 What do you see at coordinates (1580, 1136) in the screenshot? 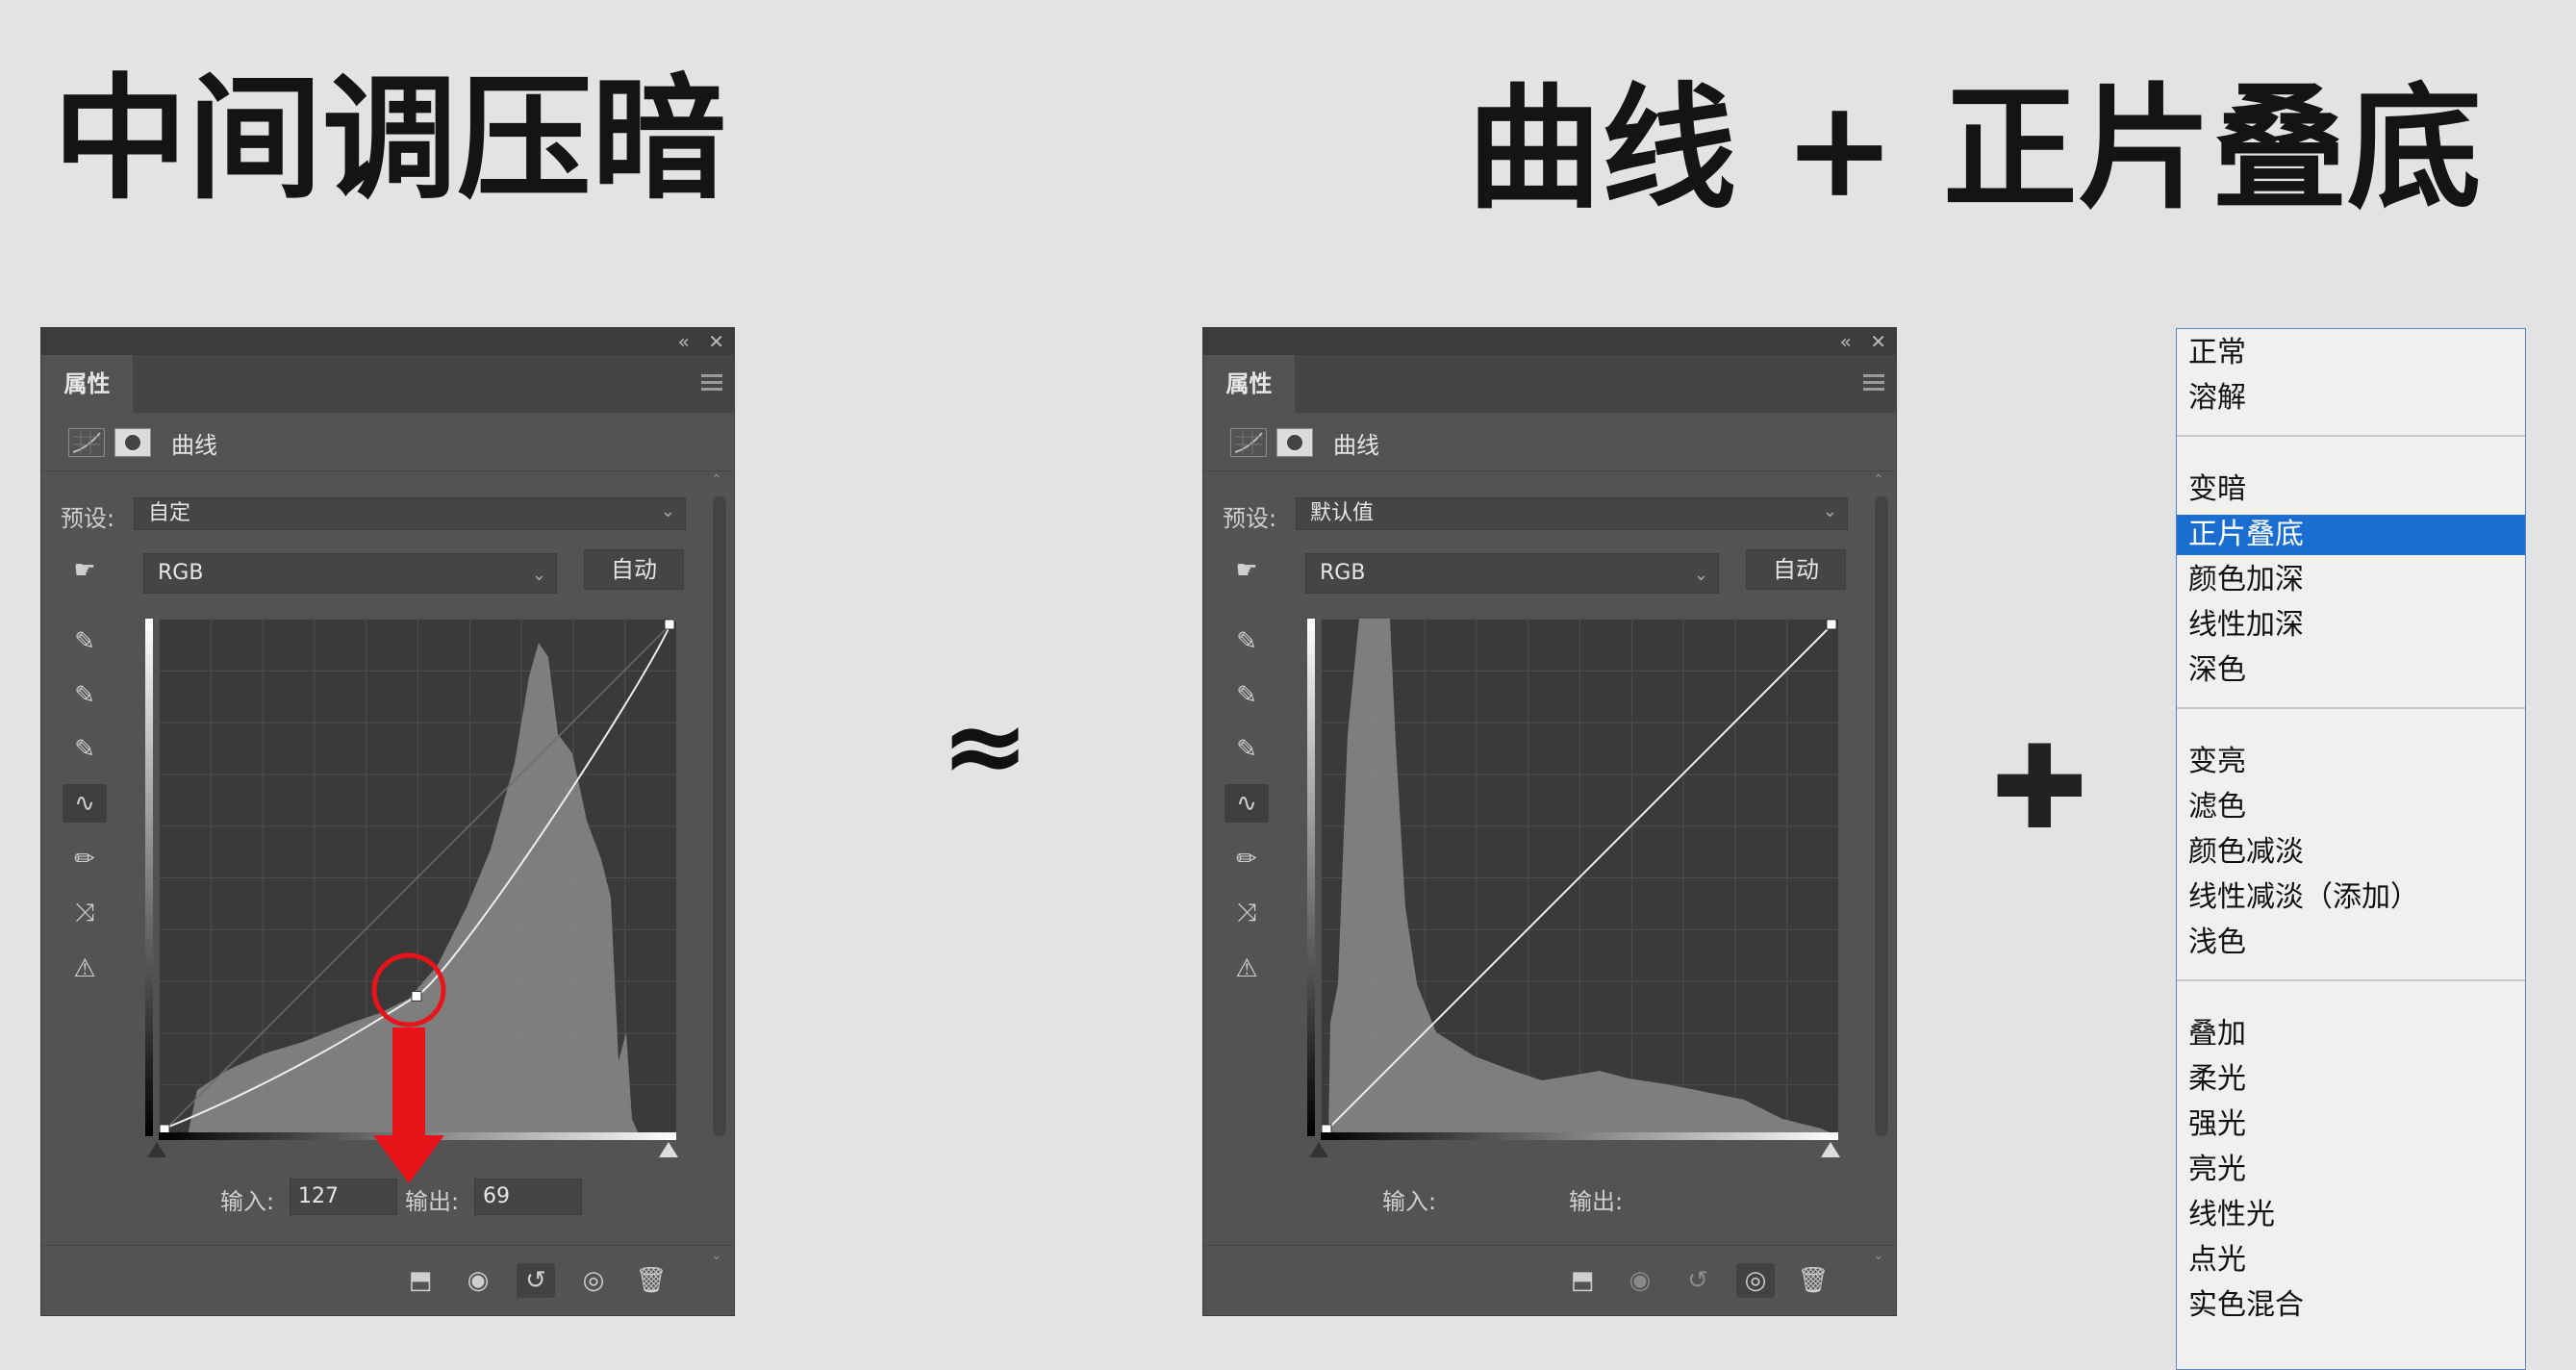
I see `input-gradient-bar` at bounding box center [1580, 1136].